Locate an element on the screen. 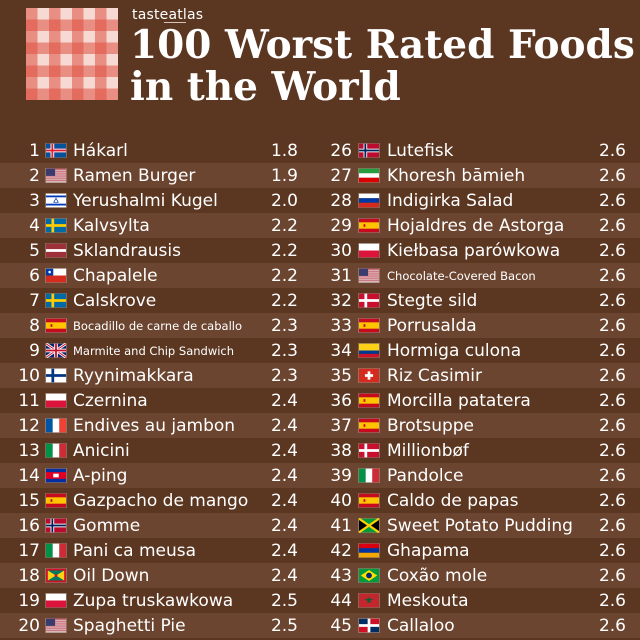 The height and width of the screenshot is (640, 640). food-name: Zupa truskawkowa is located at coordinates (153, 600).